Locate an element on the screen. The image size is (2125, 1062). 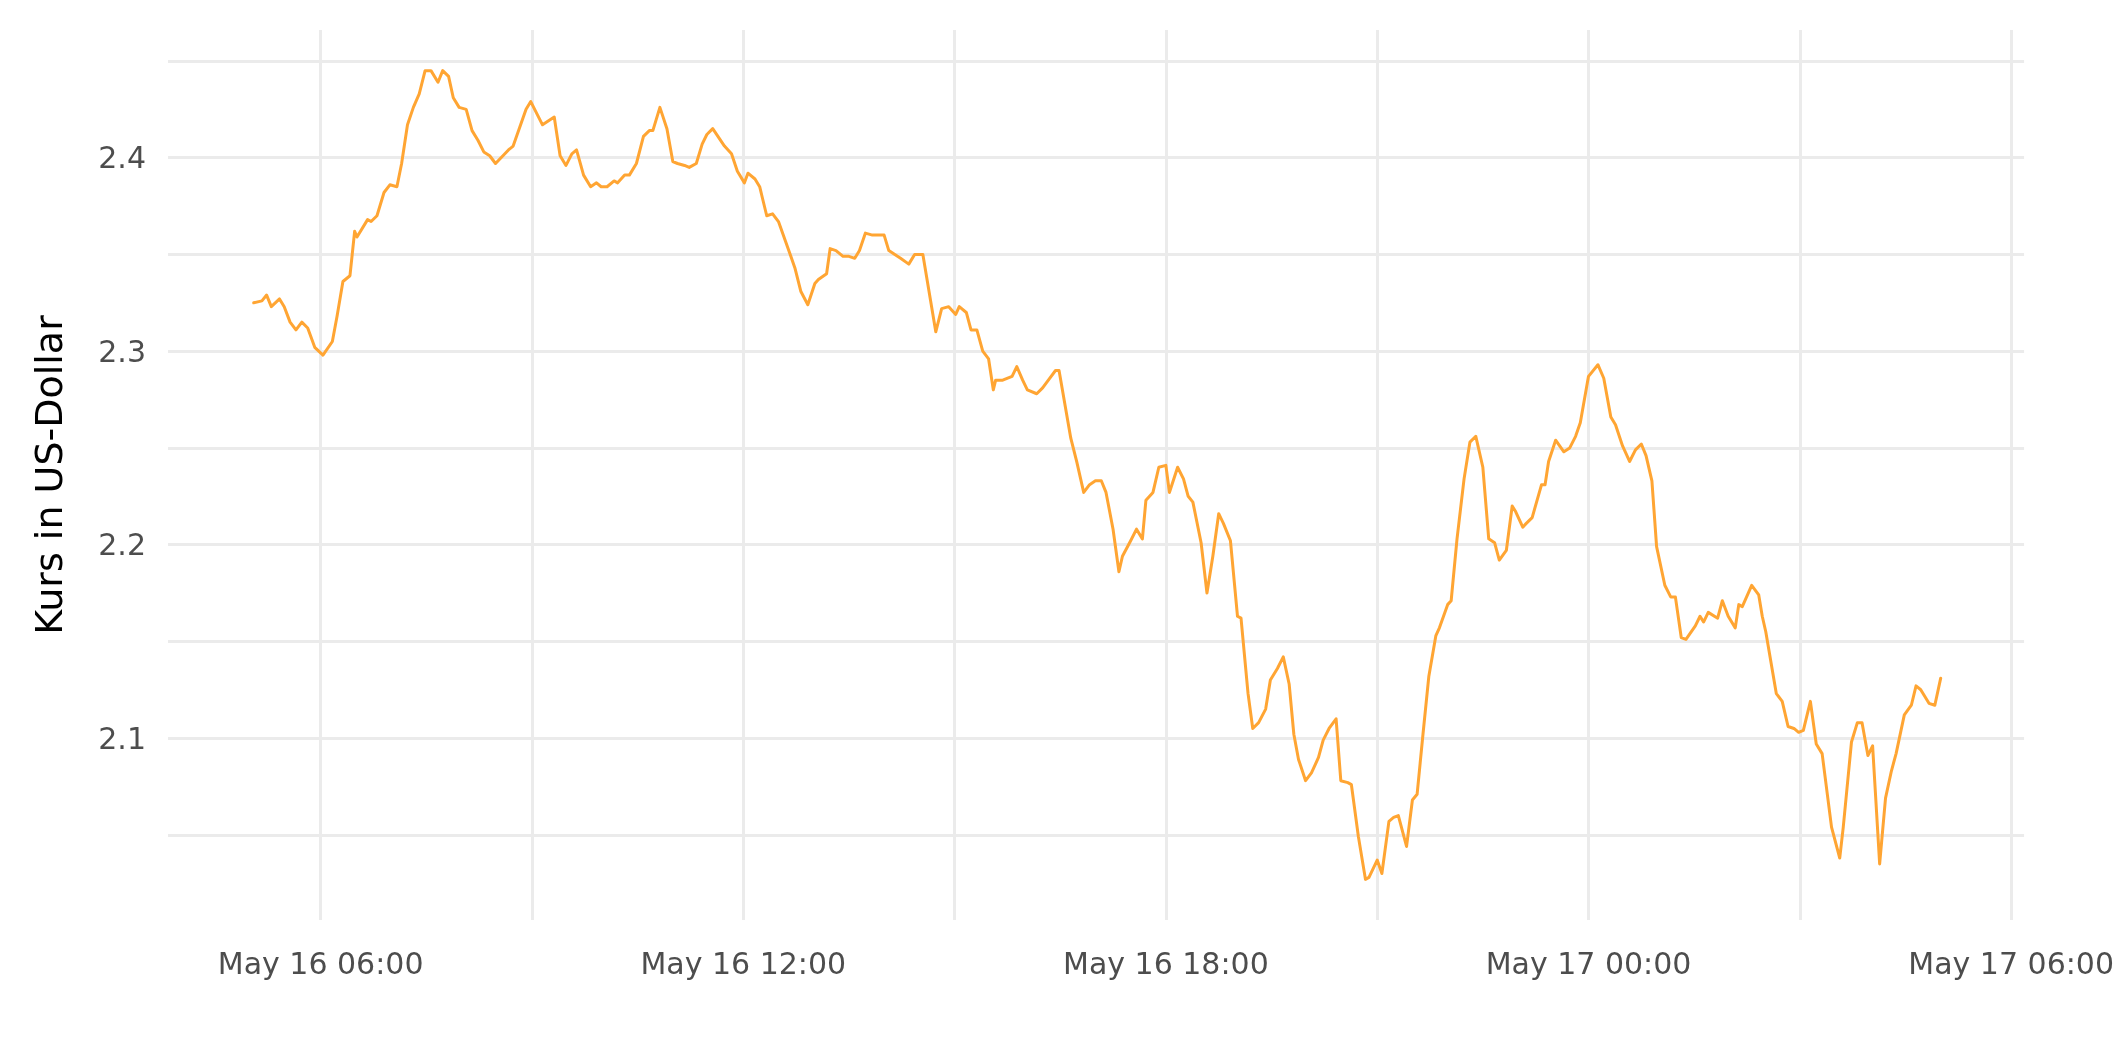
y-tick-label: 2.2 is located at coordinates (122, 545).